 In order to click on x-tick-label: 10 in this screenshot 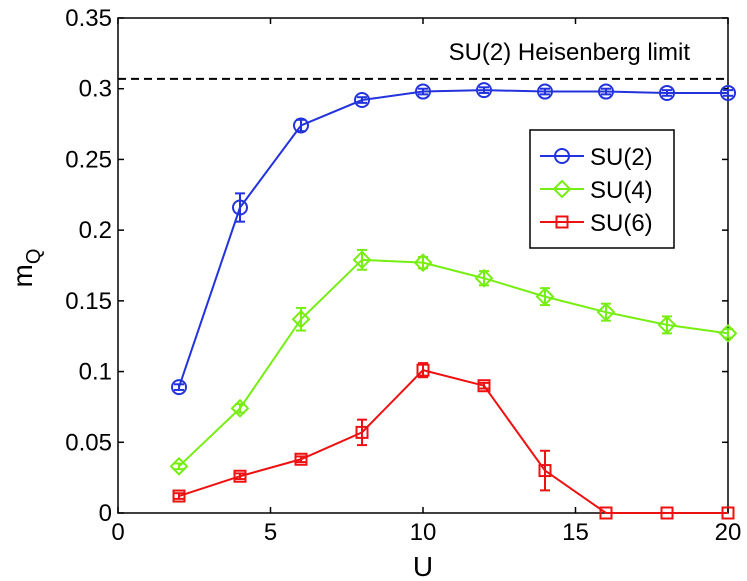, I will do `click(423, 532)`.